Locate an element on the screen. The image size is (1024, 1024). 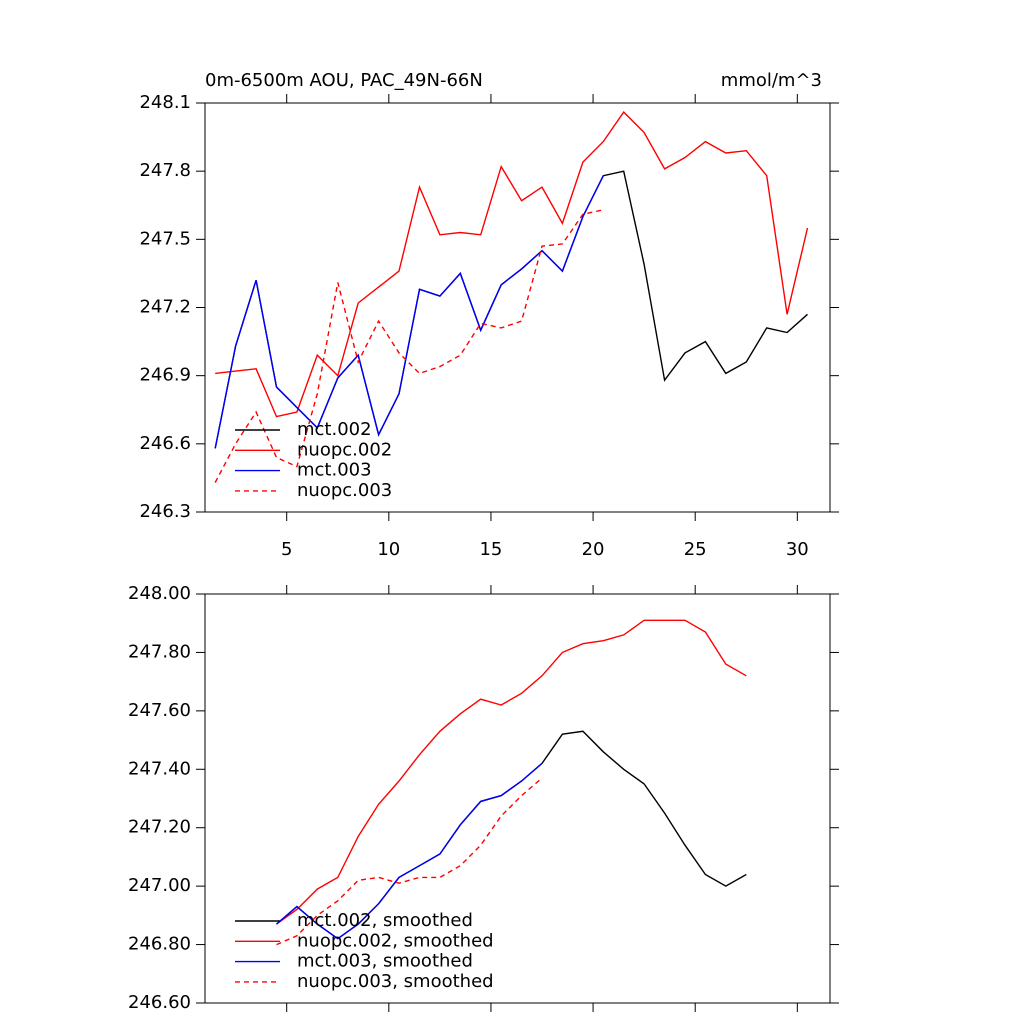
y-tick-label: 247.60 is located at coordinates (159, 710).